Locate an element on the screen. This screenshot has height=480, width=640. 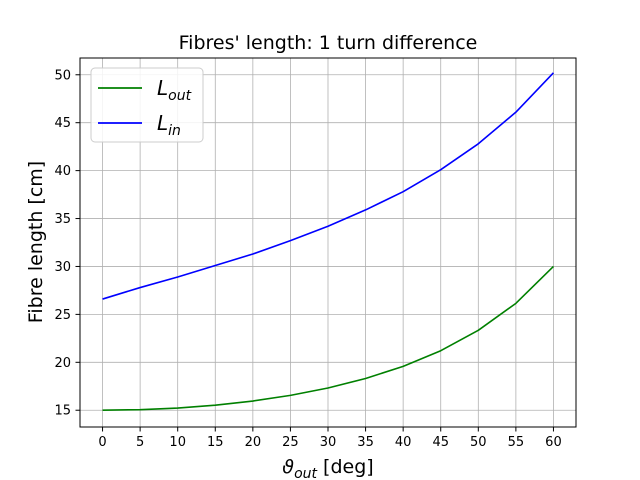
x-tick-label: 35 is located at coordinates (365, 442).